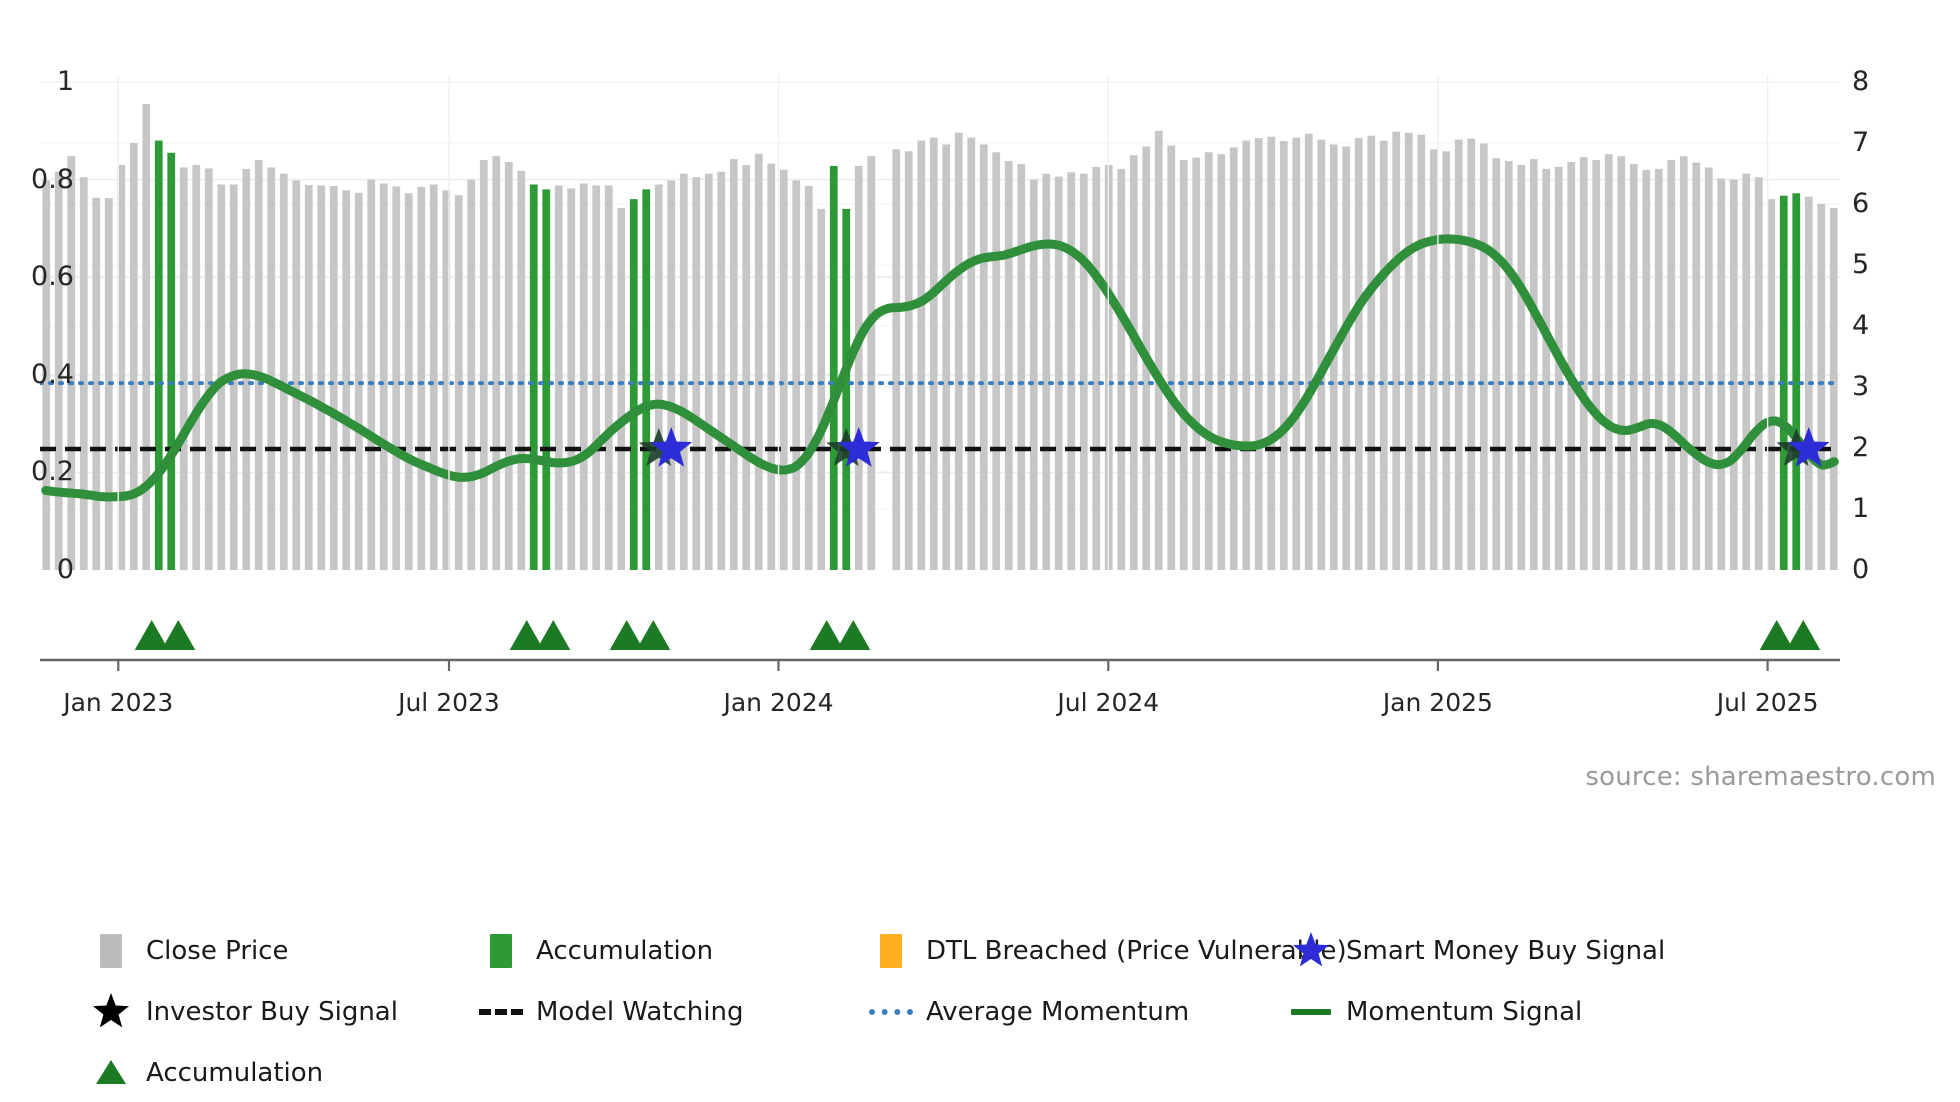 This screenshot has height=1102, width=1960. I want to click on y-axis-right-tick: 5, so click(1861, 264).